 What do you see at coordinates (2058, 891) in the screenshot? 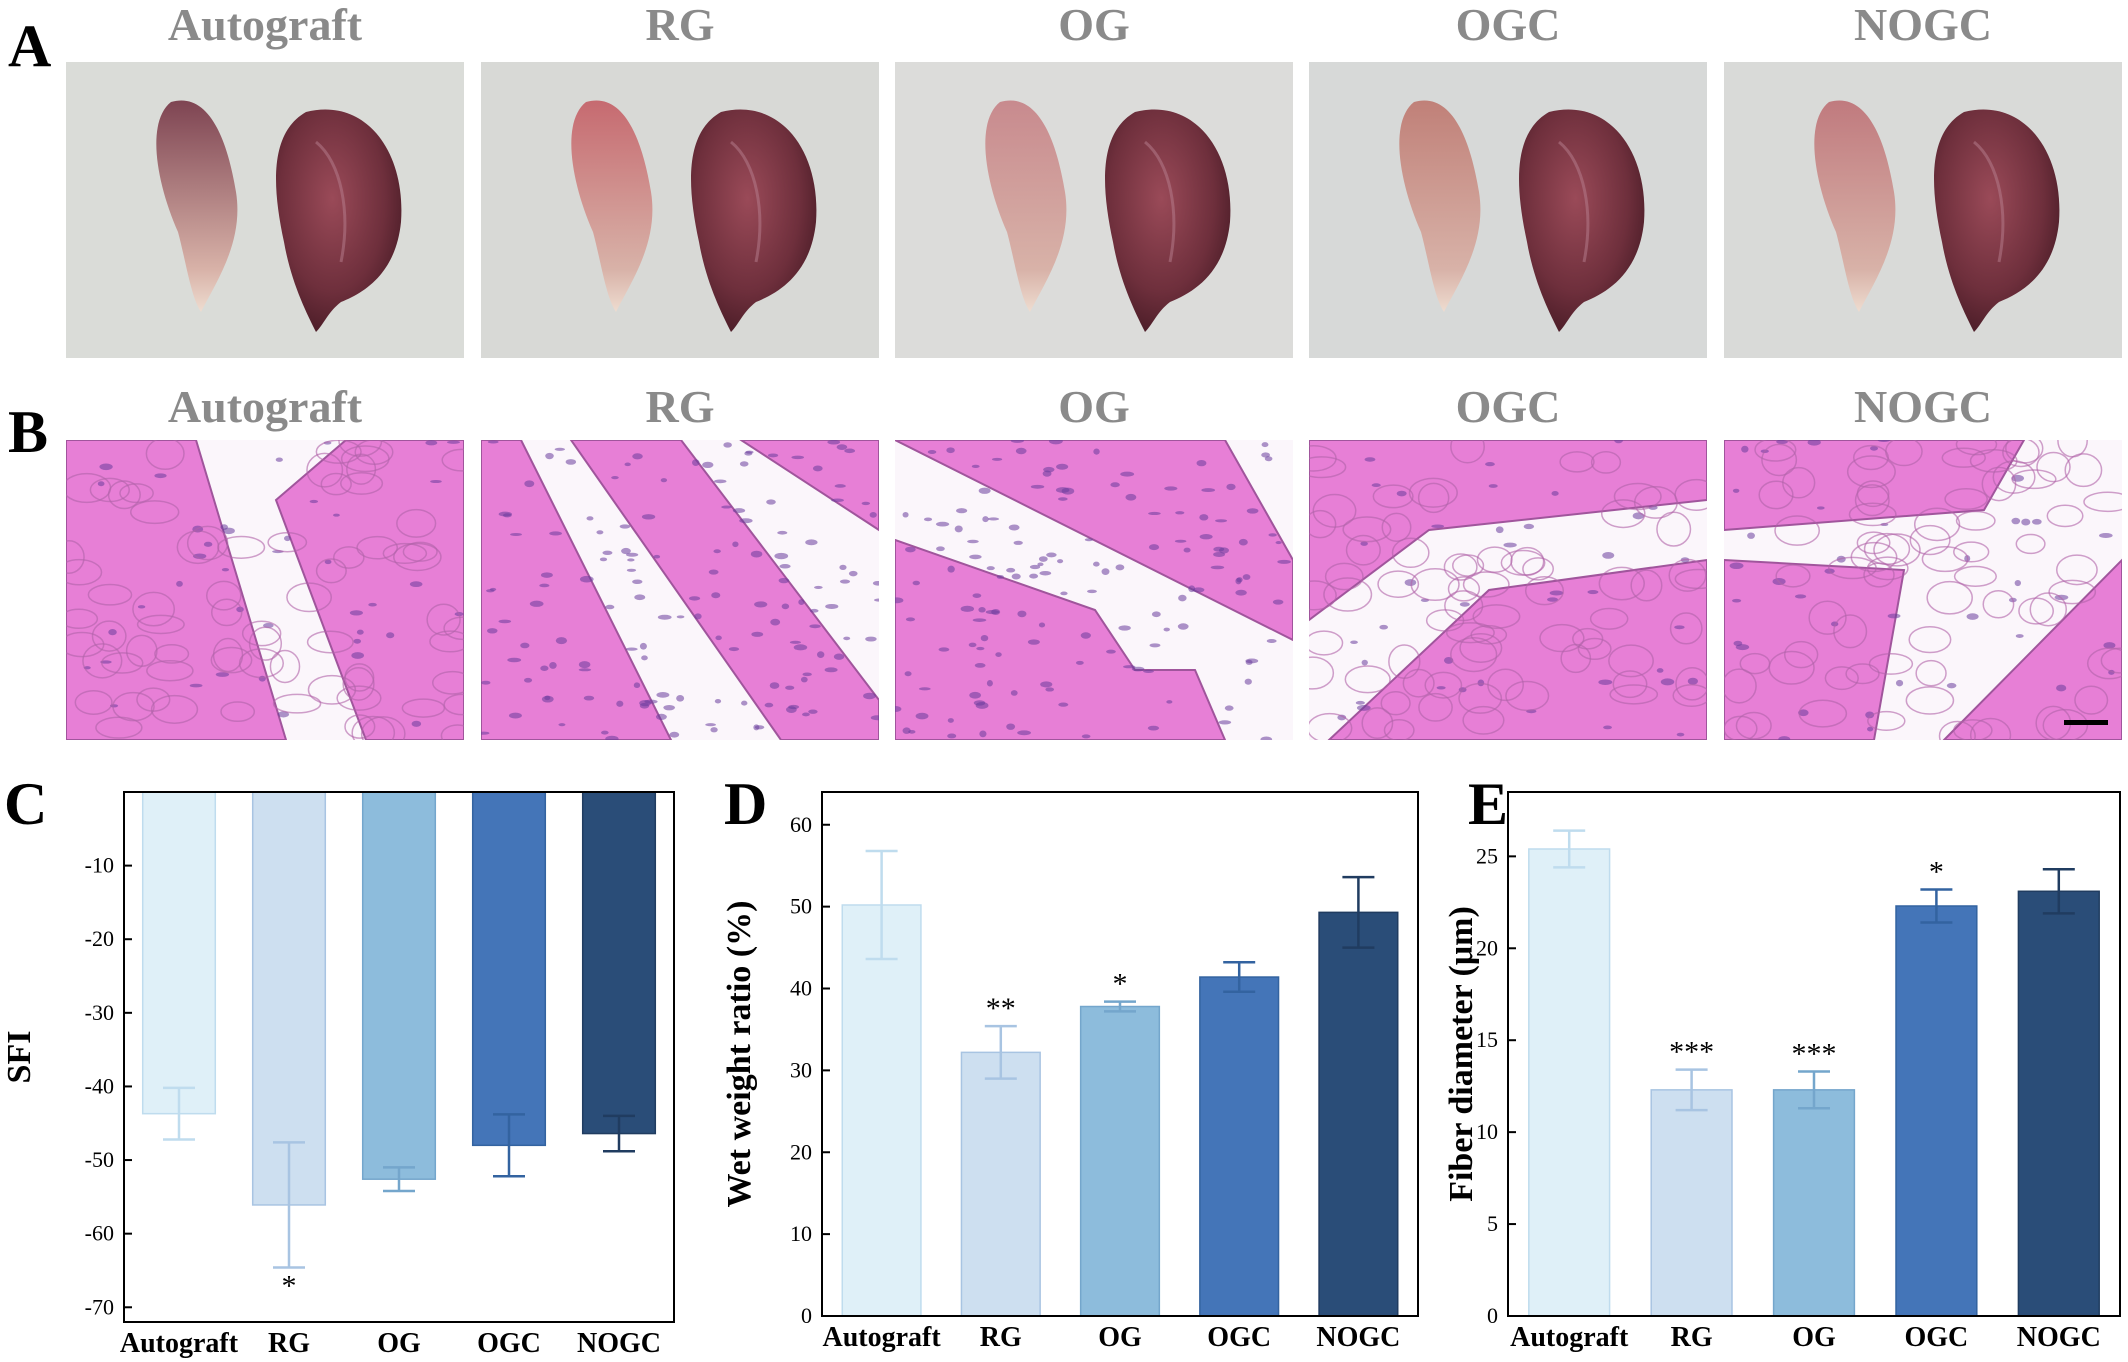
I see `error-bar-e-nogc` at bounding box center [2058, 891].